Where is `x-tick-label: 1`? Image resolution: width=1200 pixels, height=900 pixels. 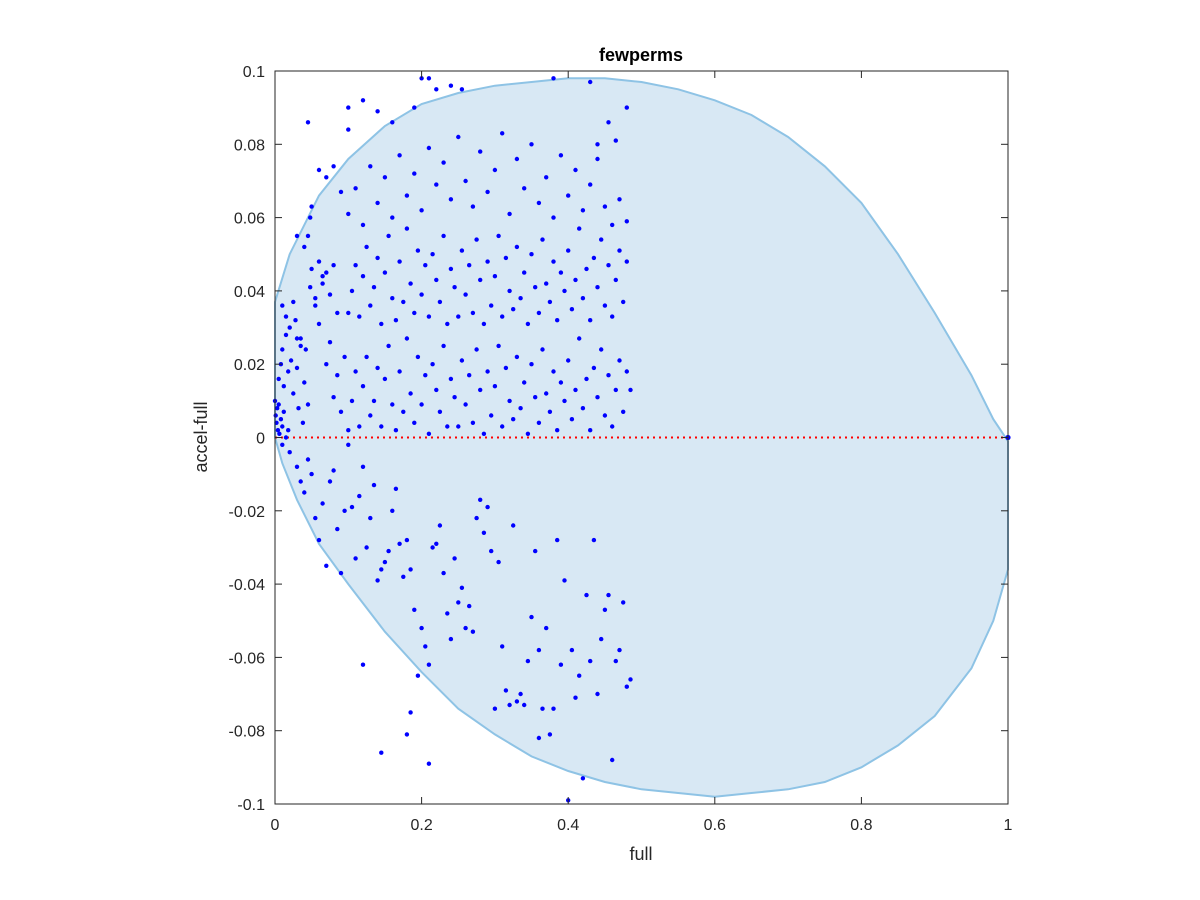 x-tick-label: 1 is located at coordinates (1008, 825).